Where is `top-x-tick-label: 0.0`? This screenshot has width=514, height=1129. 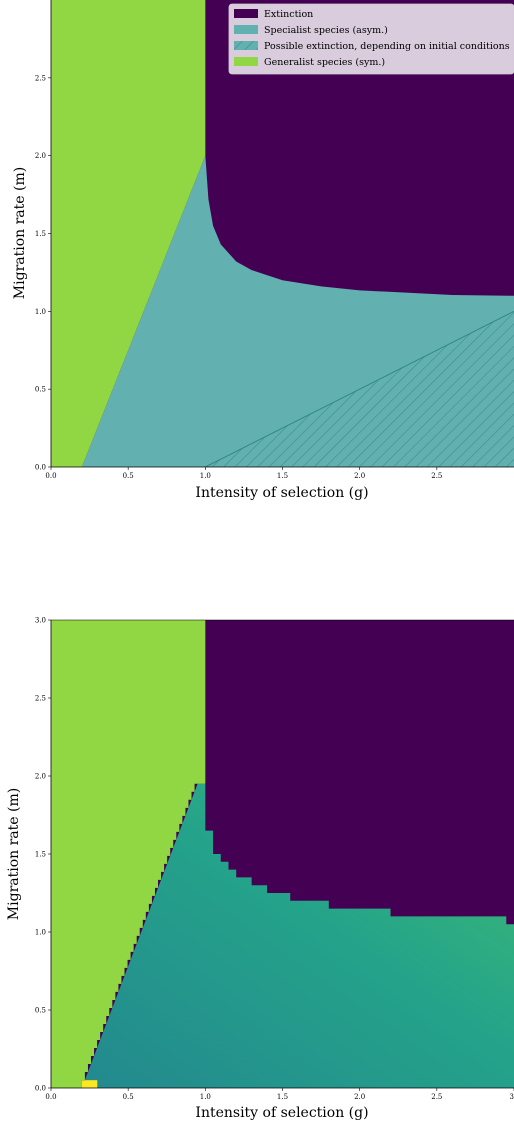 top-x-tick-label: 0.0 is located at coordinates (50, 476).